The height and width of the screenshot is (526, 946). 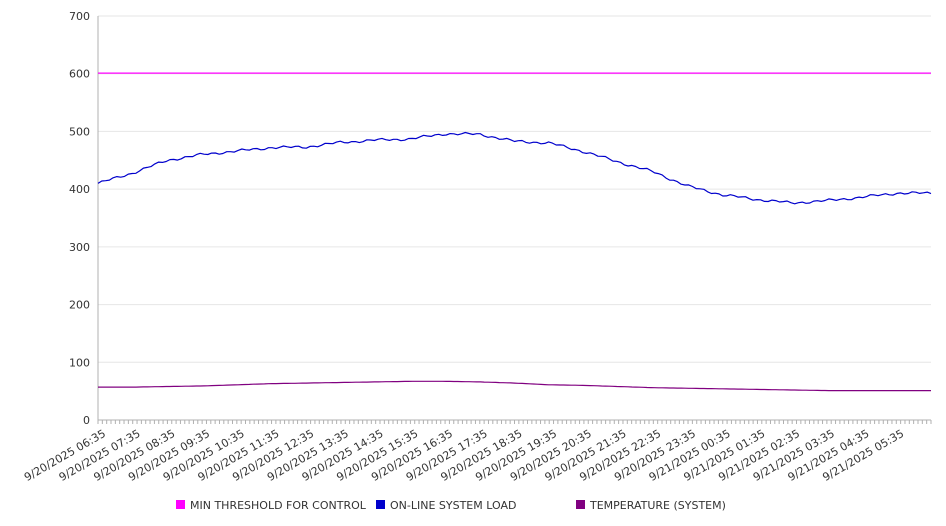 What do you see at coordinates (79, 218) in the screenshot?
I see `y-tick-labels: 0 100 200 300 400 500 600 700` at bounding box center [79, 218].